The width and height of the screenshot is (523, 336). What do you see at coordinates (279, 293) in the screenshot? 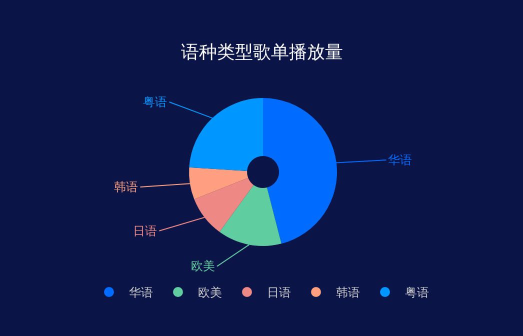
I see `legend-label: 日语` at bounding box center [279, 293].